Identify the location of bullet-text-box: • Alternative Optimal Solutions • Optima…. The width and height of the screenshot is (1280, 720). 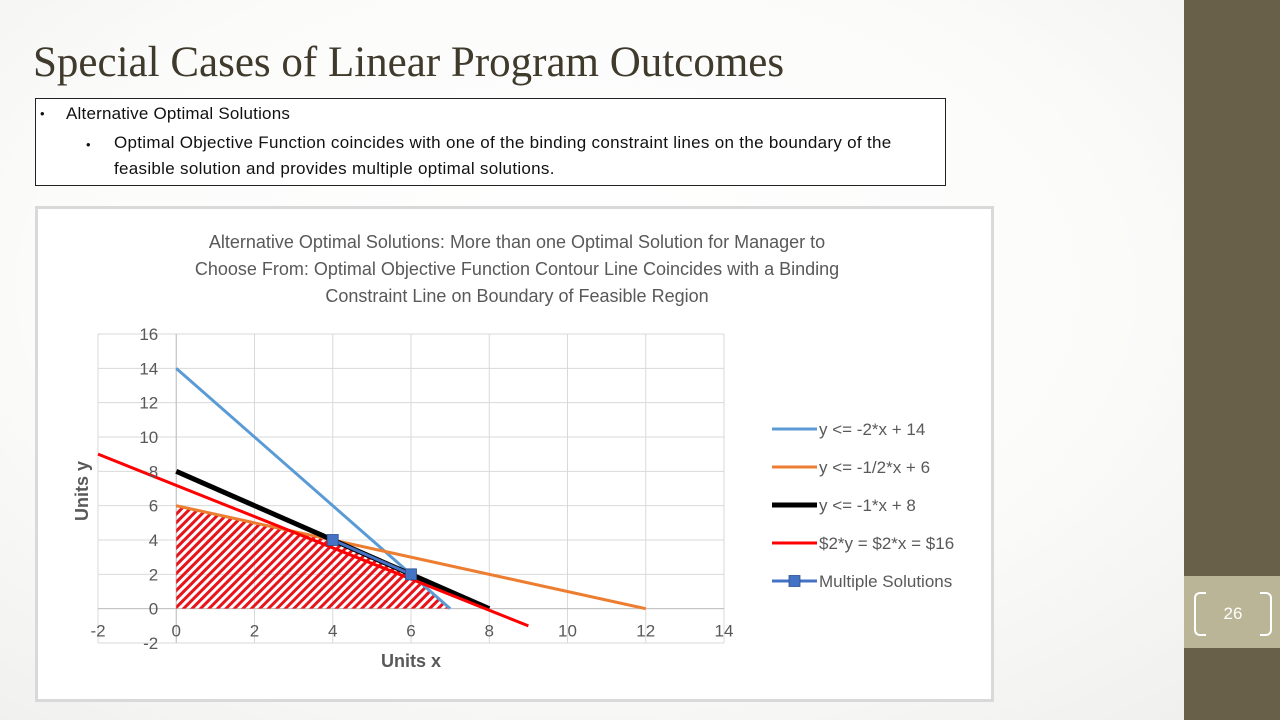
(490, 142).